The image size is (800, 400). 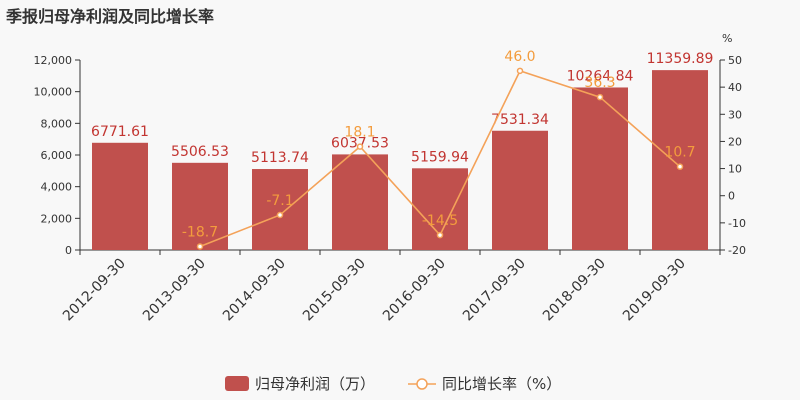 I want to click on line-value-label: 10.7, so click(x=679, y=153).